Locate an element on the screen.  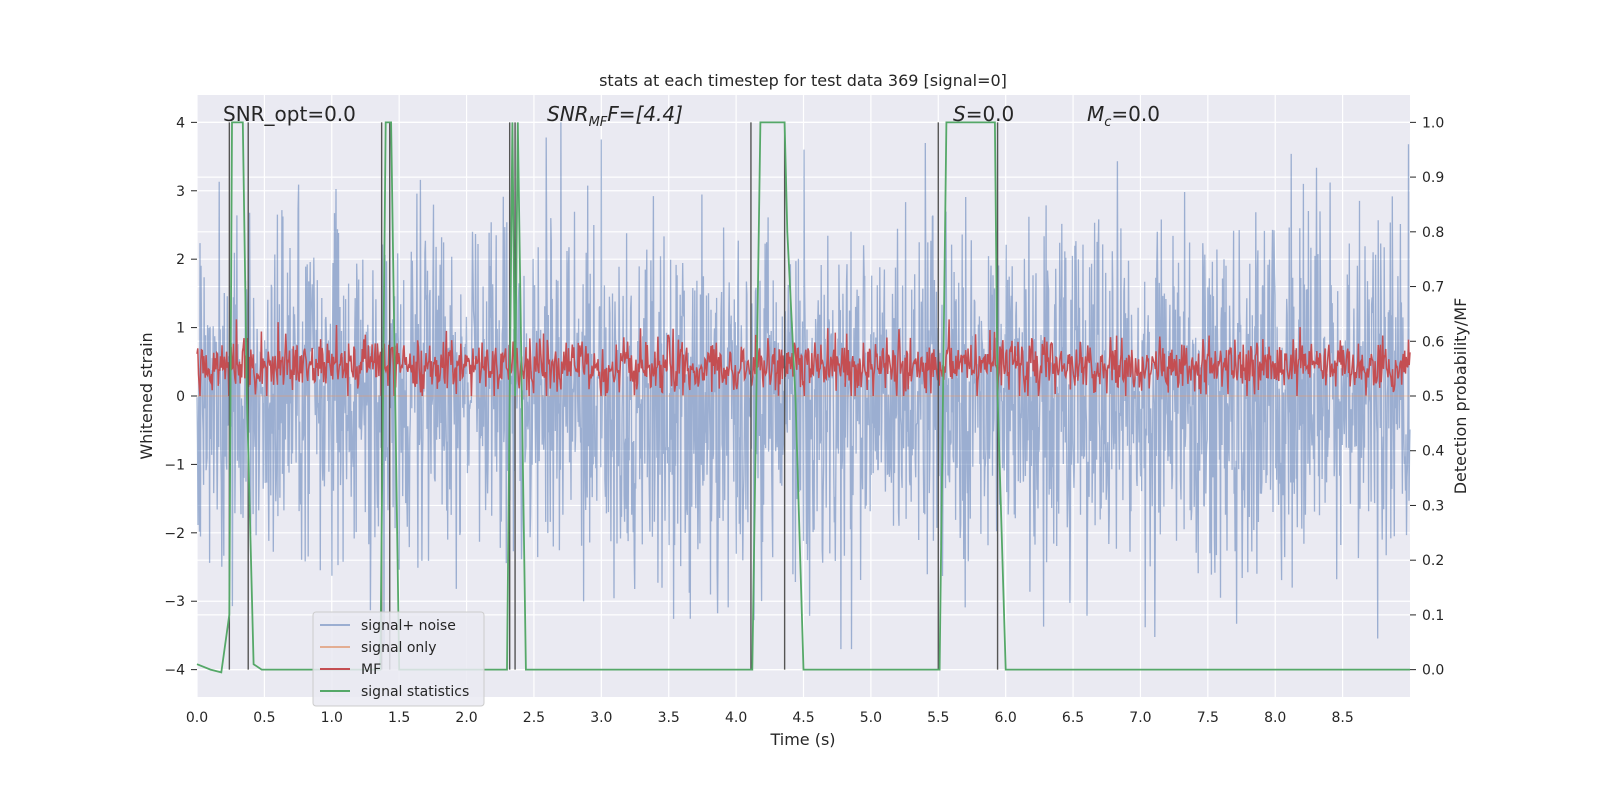
mc-subscript: c is located at coordinates (1107, 122).